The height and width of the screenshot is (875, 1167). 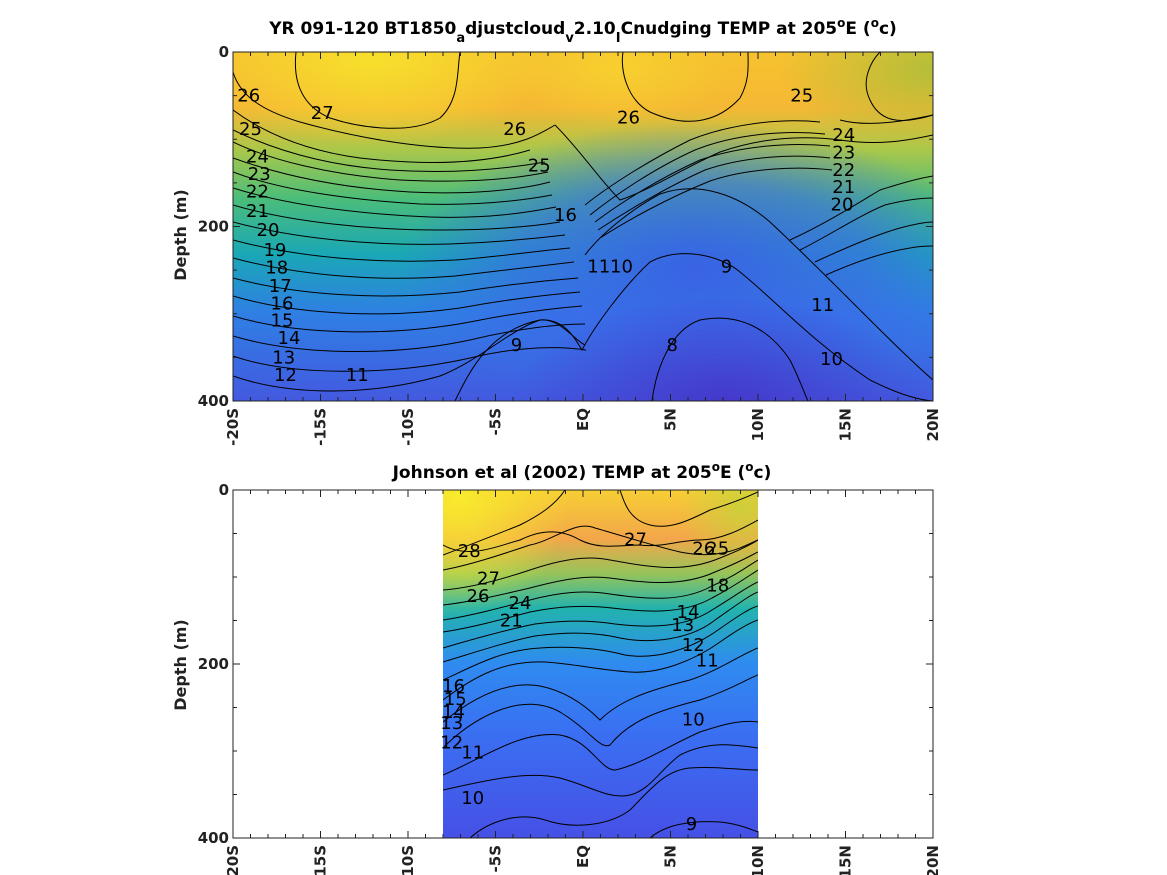 I want to click on contour-label: 17, so click(x=280, y=286).